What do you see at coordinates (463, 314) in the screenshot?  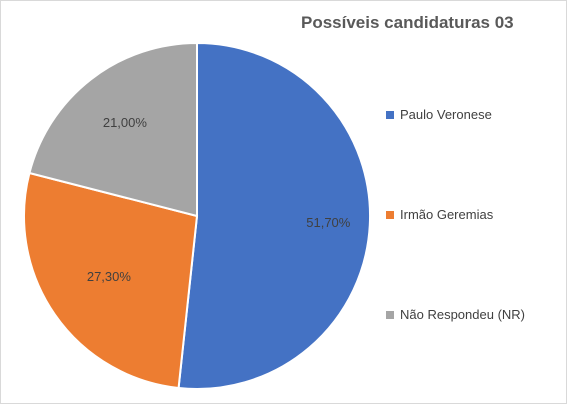 I see `legend-label: Não Respondeu (NR)` at bounding box center [463, 314].